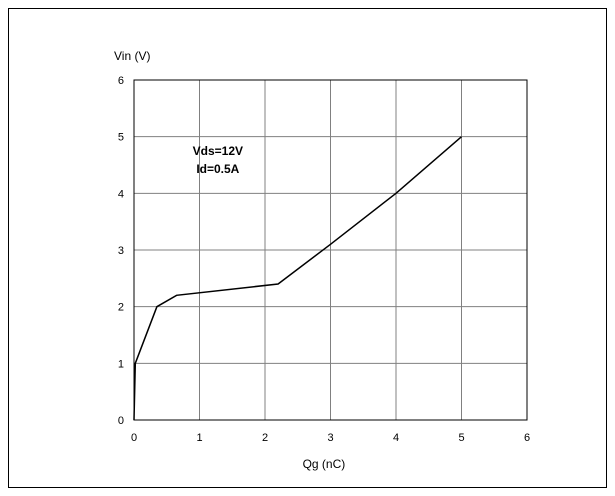  I want to click on y-tick-label: 2, so click(121, 308).